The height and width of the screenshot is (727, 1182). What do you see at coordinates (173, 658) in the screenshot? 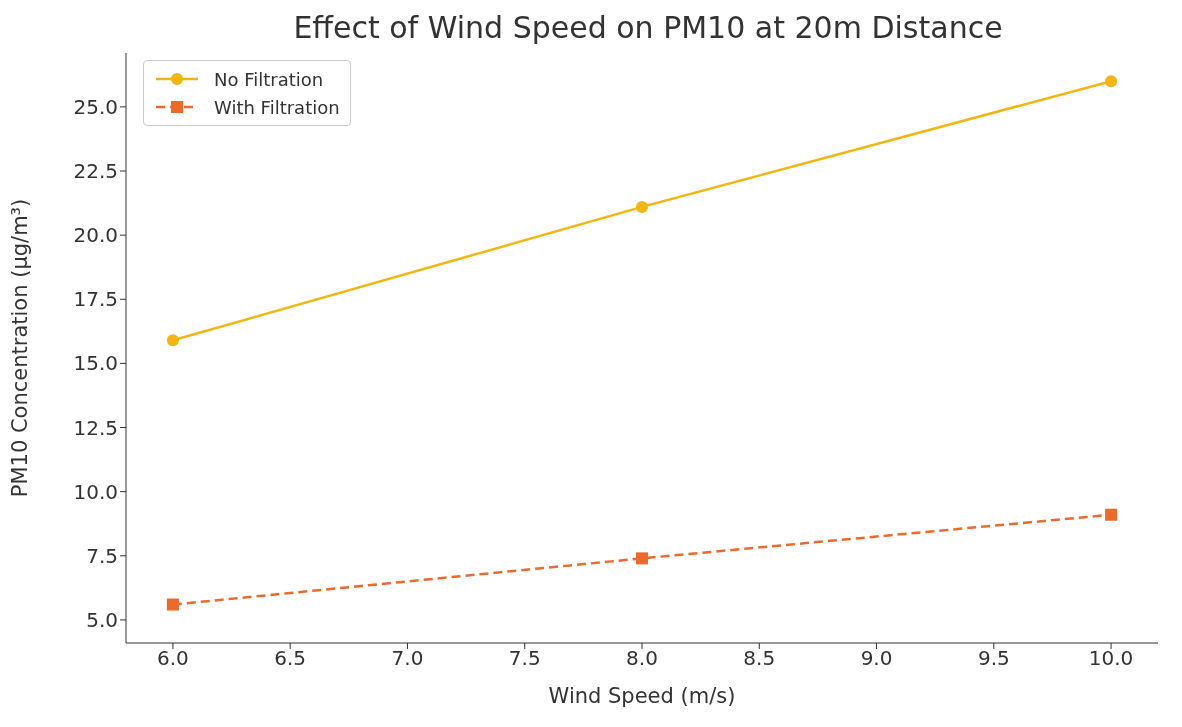
I see `x-tick-label: 6.0` at bounding box center [173, 658].